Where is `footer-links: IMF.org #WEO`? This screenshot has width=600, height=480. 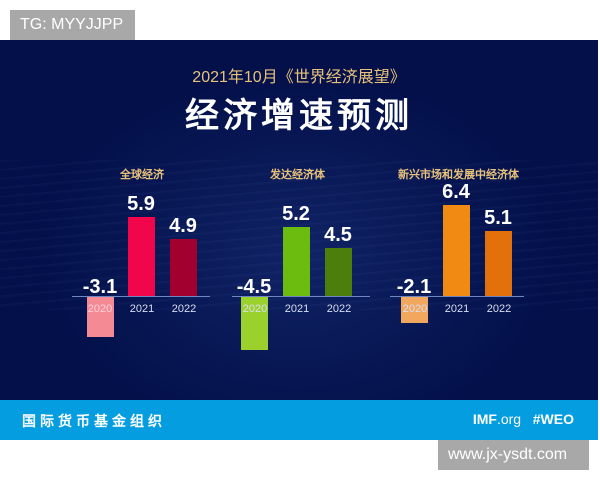
footer-links: IMF.org #WEO is located at coordinates (523, 419).